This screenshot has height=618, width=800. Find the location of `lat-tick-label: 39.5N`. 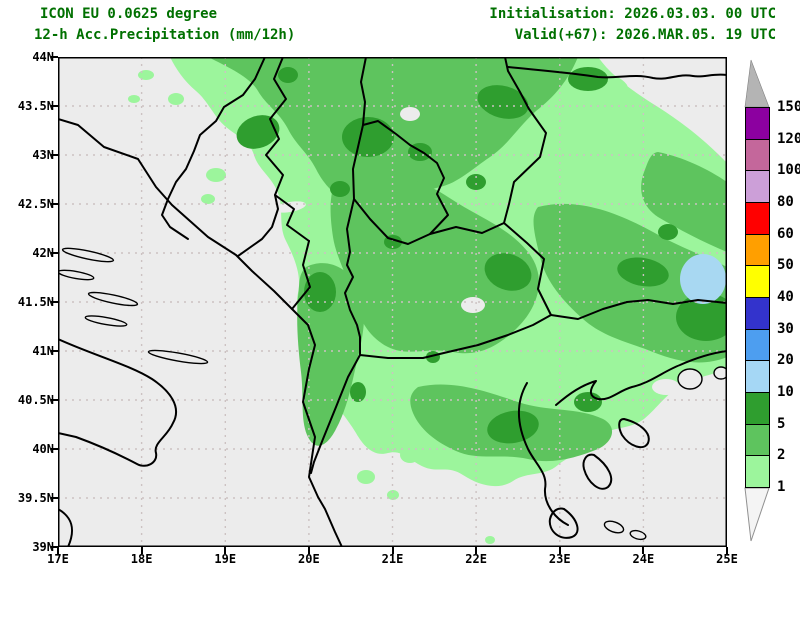

lat-tick-label: 39.5N is located at coordinates (35, 498).